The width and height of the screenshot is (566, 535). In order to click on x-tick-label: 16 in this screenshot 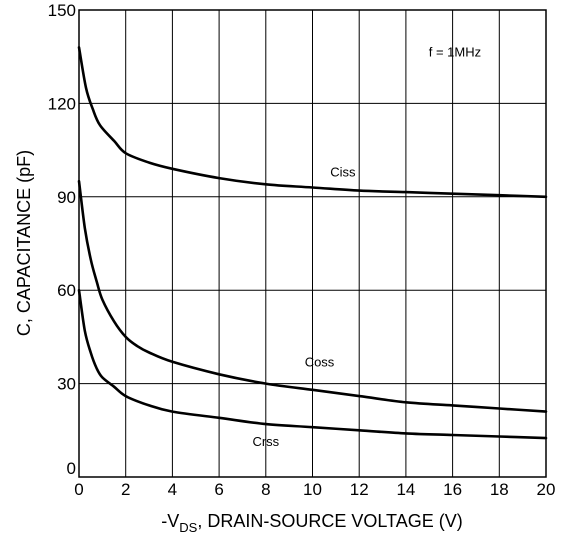, I will do `click(452, 489)`.